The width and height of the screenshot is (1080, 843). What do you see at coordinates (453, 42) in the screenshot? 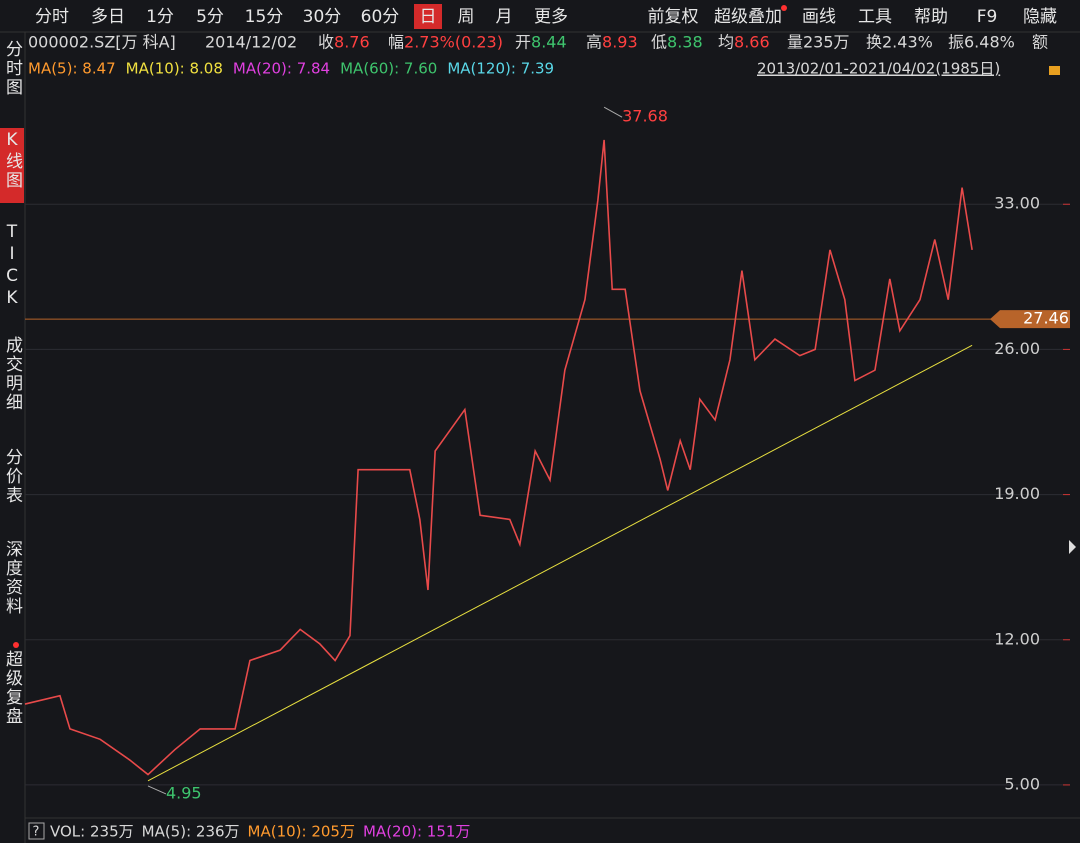
I see `info-value: 2.73%(0.23)` at bounding box center [453, 42].